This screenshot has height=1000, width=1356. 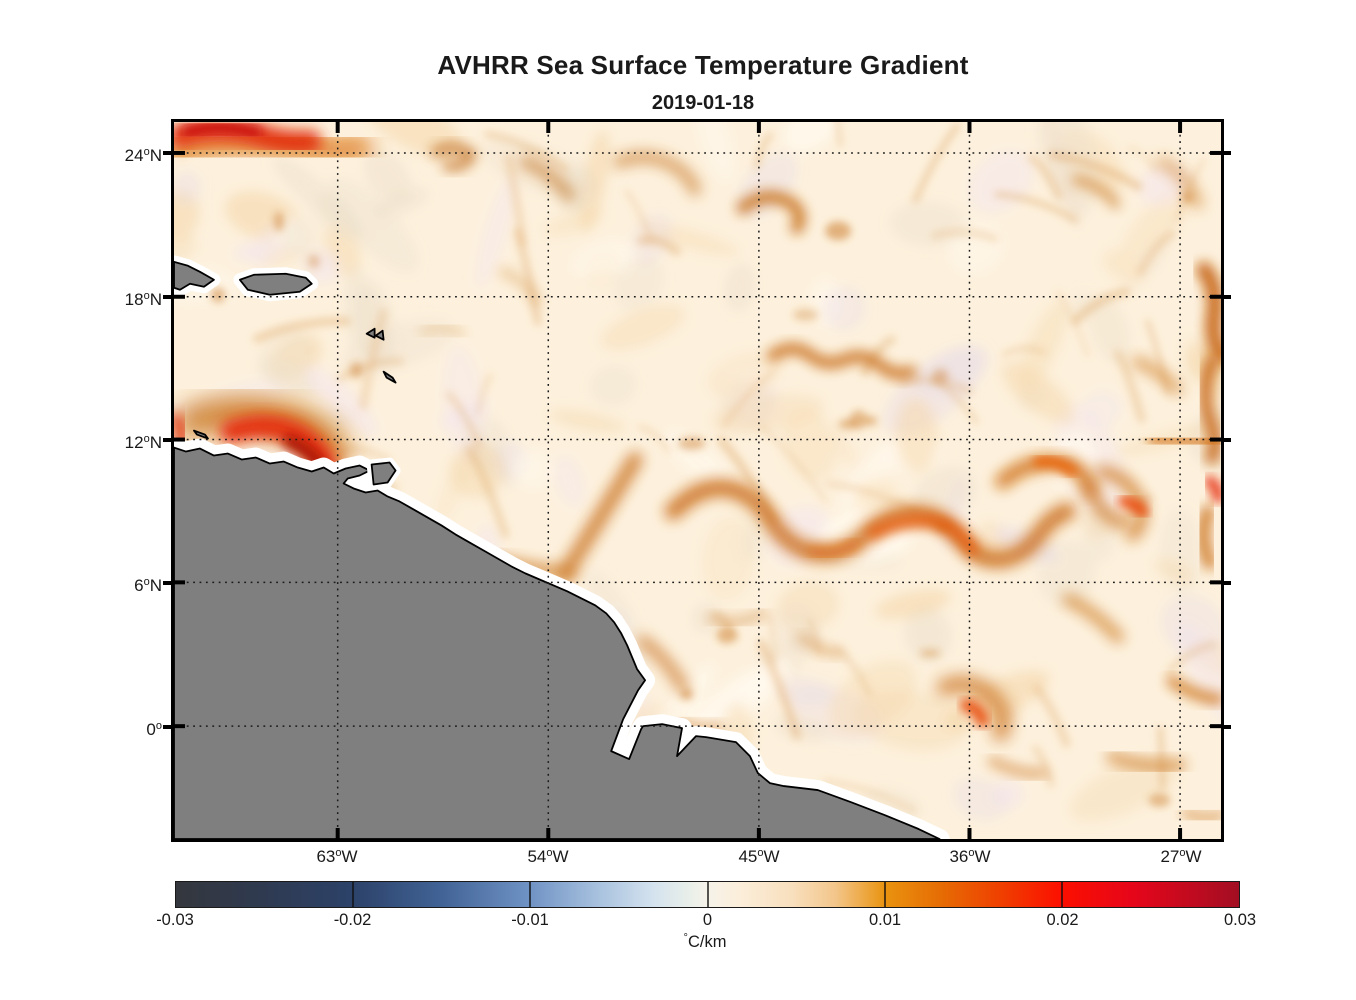 What do you see at coordinates (379, 335) in the screenshot?
I see `land-small-island-b` at bounding box center [379, 335].